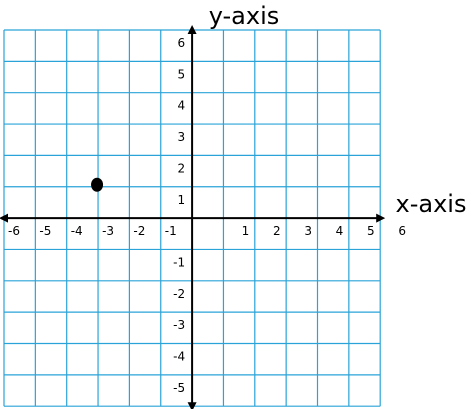  Describe the element at coordinates (179, 325) in the screenshot. I see `y-tick-label: -3` at that location.